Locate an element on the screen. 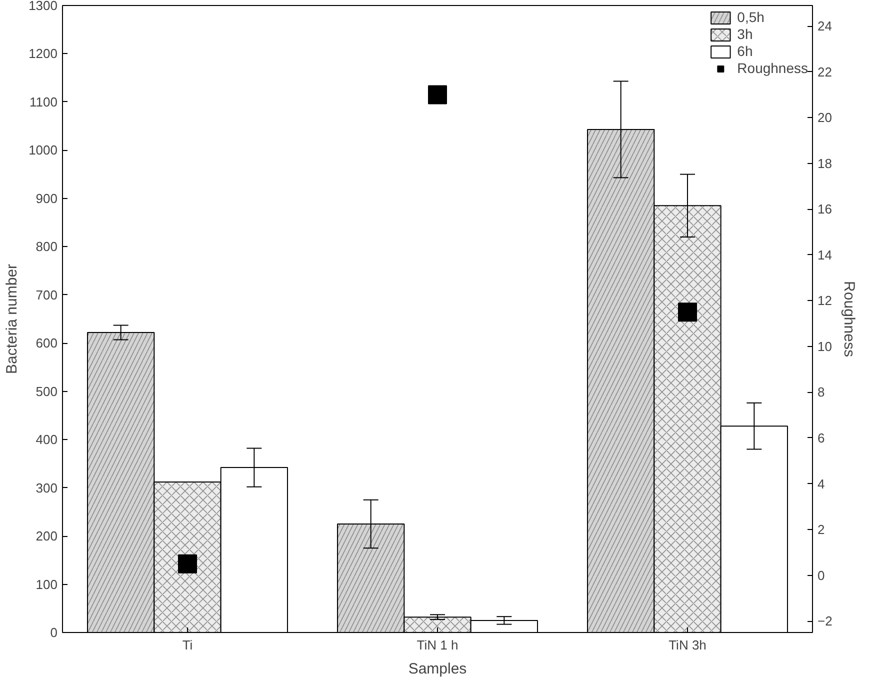  x-tick-label: TiN 3h is located at coordinates (687, 645).